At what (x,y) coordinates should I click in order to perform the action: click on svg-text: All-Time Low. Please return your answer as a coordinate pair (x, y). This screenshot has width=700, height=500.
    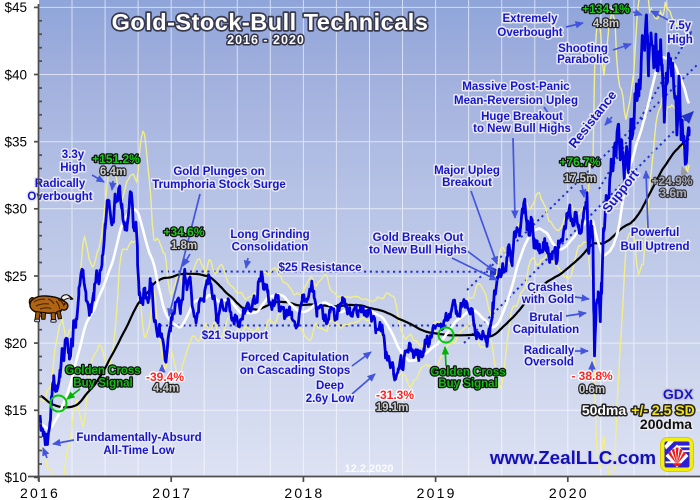
    Looking at the image, I should click on (138, 451).